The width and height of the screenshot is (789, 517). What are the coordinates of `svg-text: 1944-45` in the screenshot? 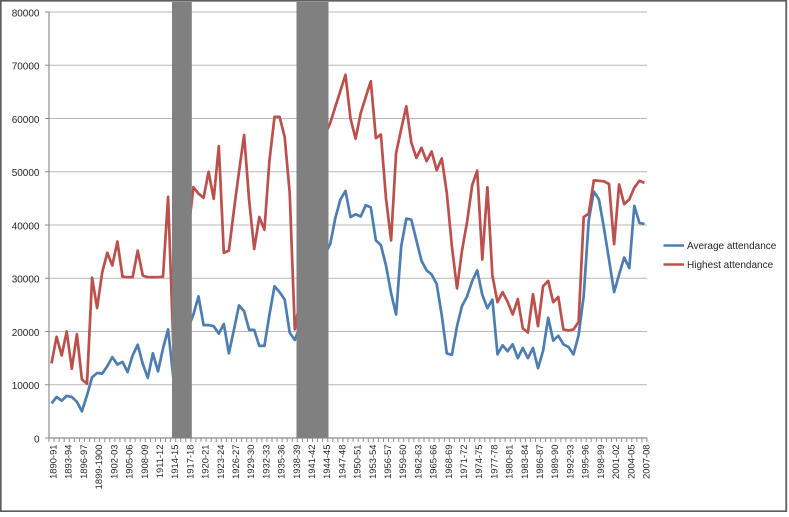 It's located at (326, 462).